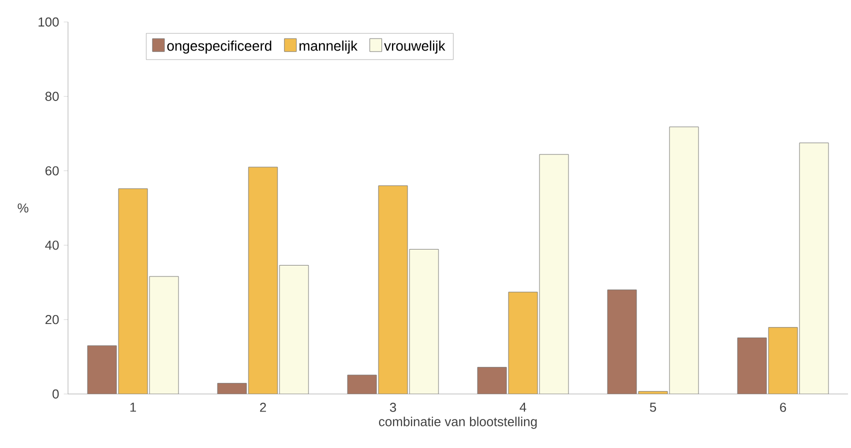 This screenshot has width=851, height=448. Describe the element at coordinates (133, 407) in the screenshot. I see `x-tick-label: 1` at that location.